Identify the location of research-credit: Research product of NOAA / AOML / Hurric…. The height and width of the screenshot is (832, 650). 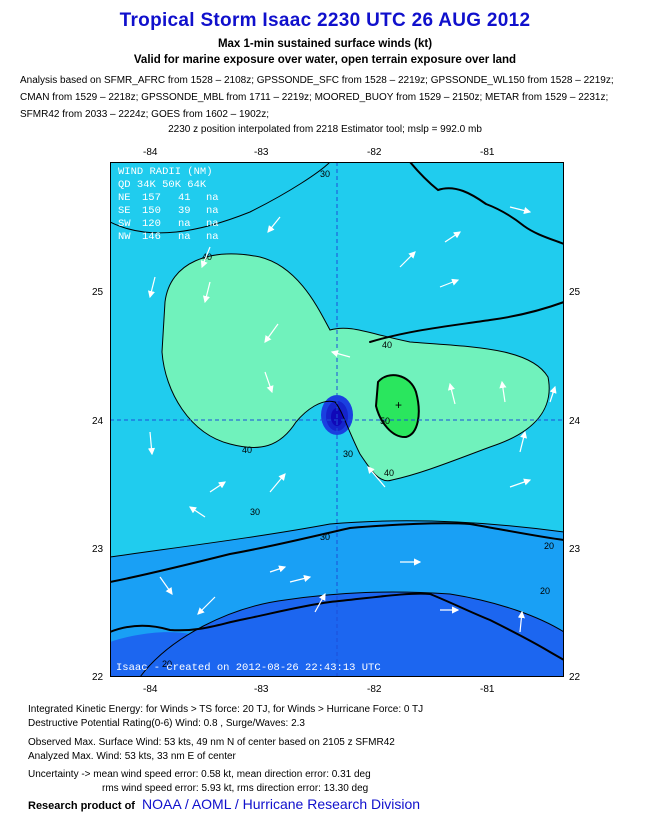
(224, 804).